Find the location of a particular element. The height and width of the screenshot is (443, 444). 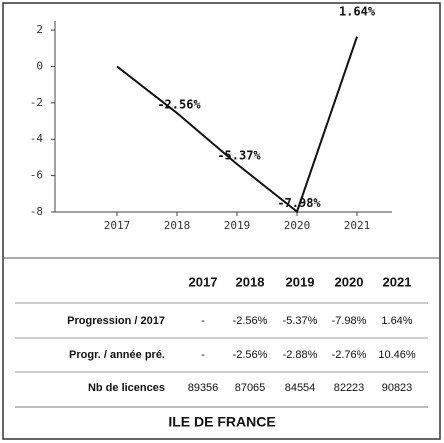

x-tick-label: 2021 is located at coordinates (357, 225).